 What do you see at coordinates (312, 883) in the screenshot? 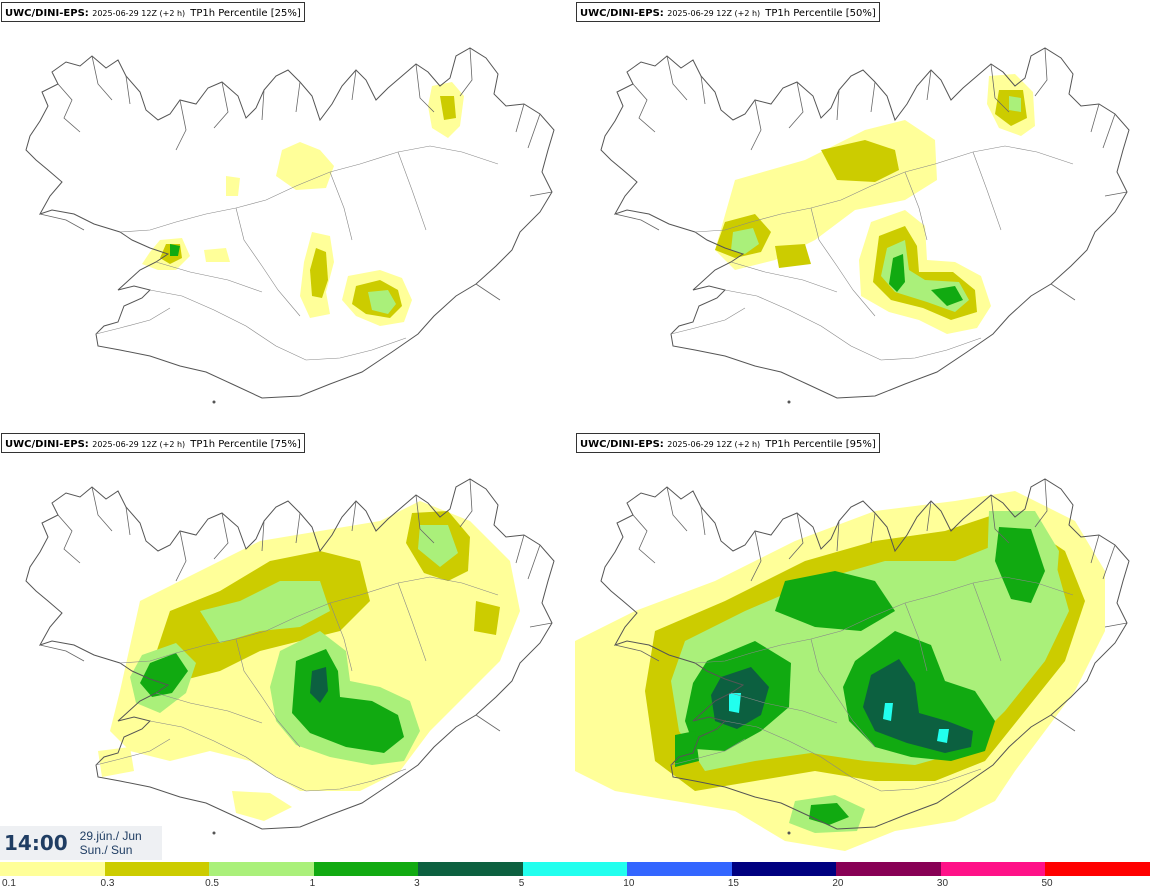
I see `legend-tick-label: 1` at bounding box center [312, 883].